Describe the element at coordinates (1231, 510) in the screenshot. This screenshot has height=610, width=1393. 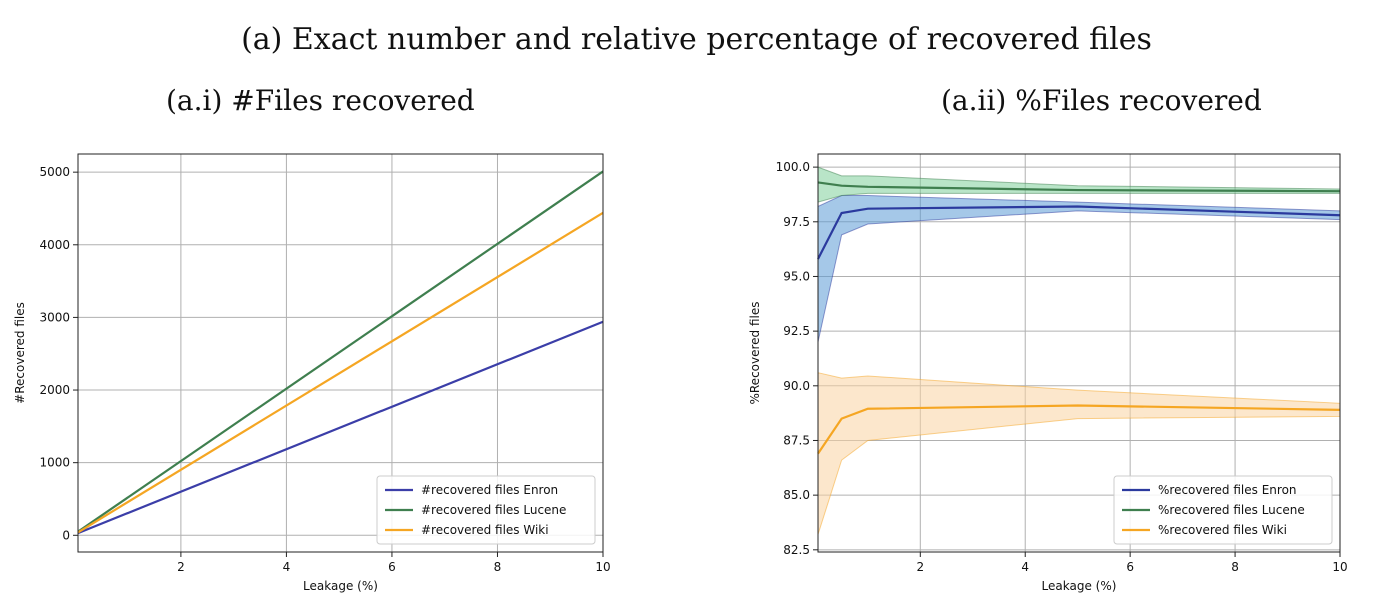
I see `legend-label: %recovered files Lucene` at that location.